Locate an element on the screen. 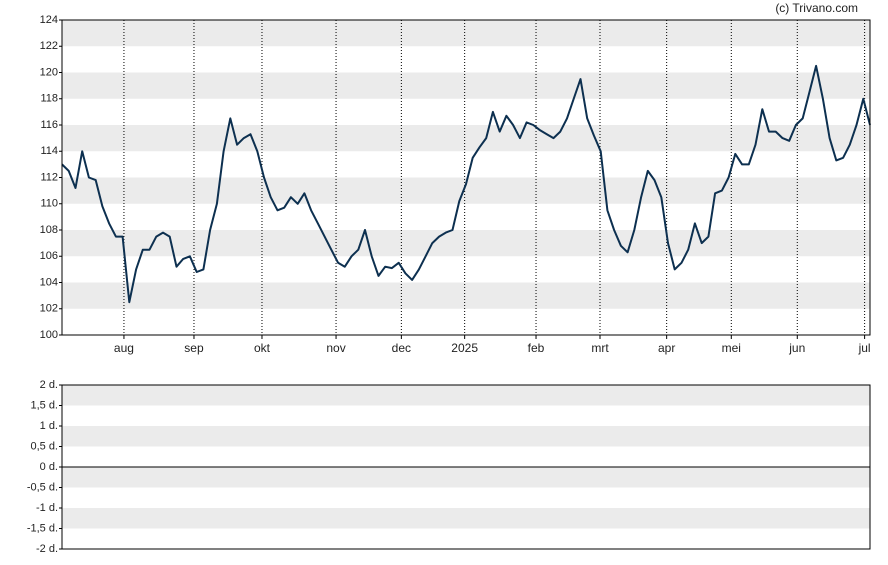 The image size is (888, 565). y-tick-label: 1 d. is located at coordinates (49, 426).